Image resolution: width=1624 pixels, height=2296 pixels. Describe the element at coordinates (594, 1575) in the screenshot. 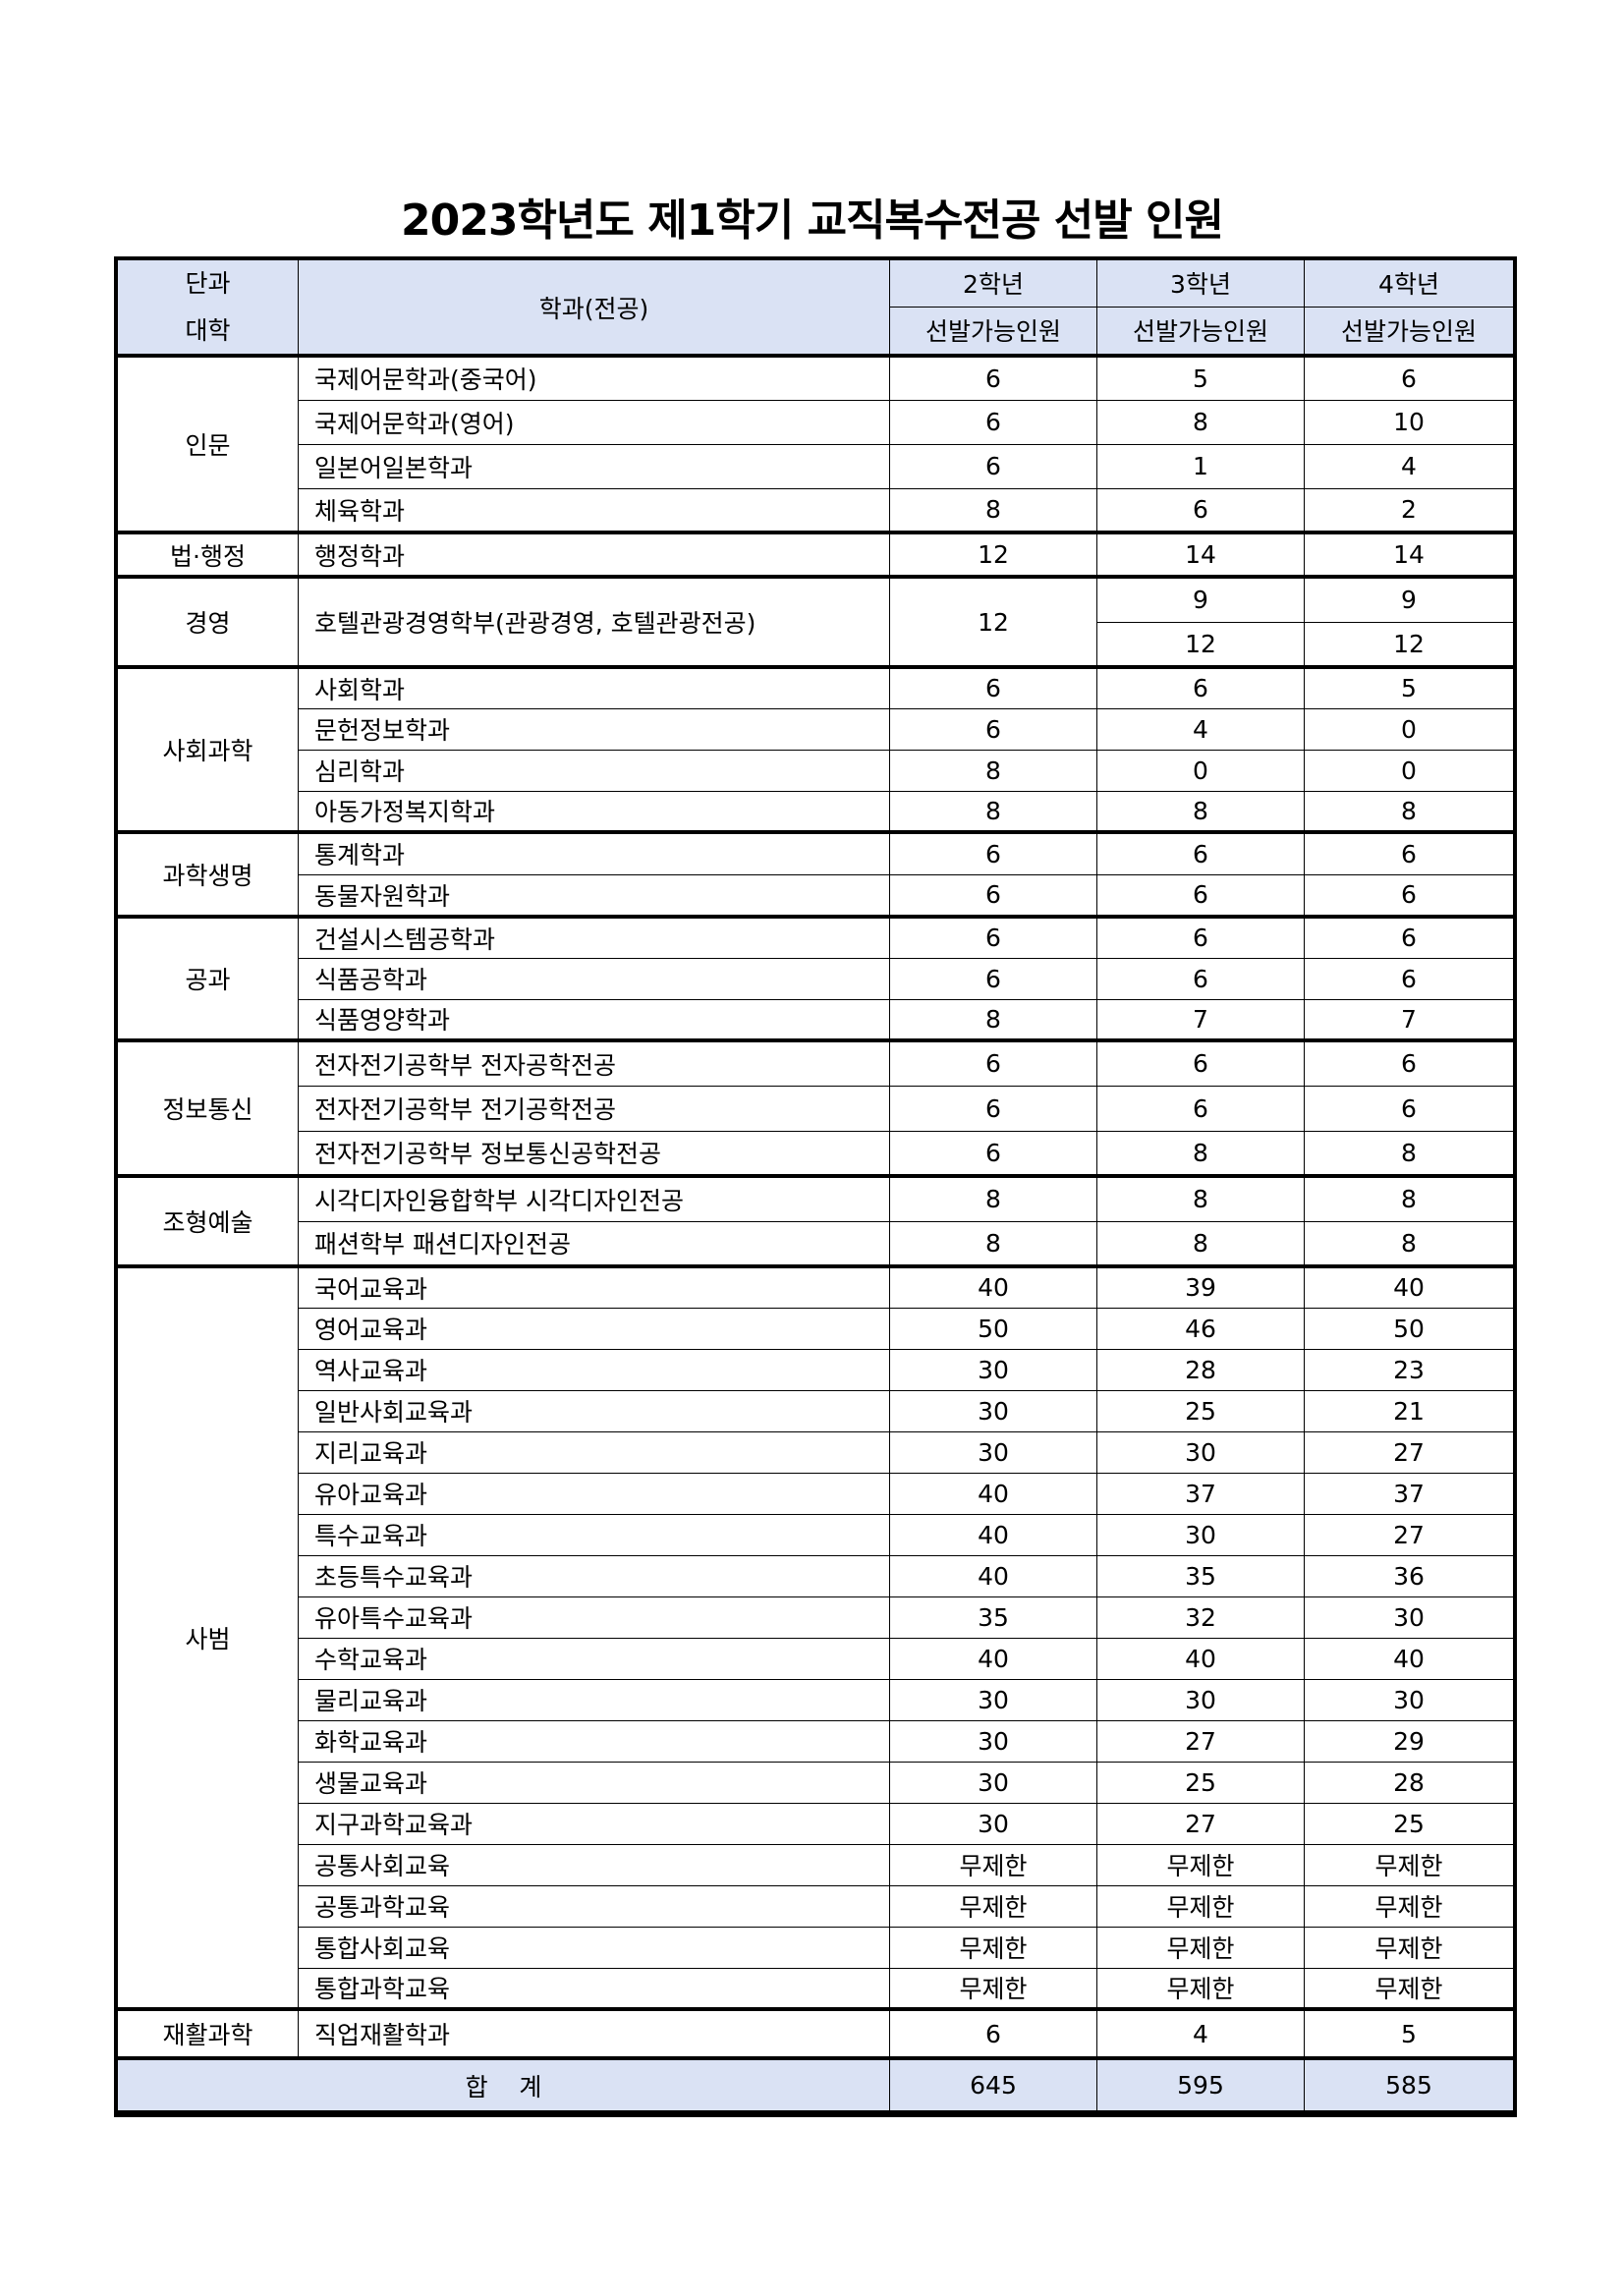

I see `dept-cell: 초등특수교육과` at that location.